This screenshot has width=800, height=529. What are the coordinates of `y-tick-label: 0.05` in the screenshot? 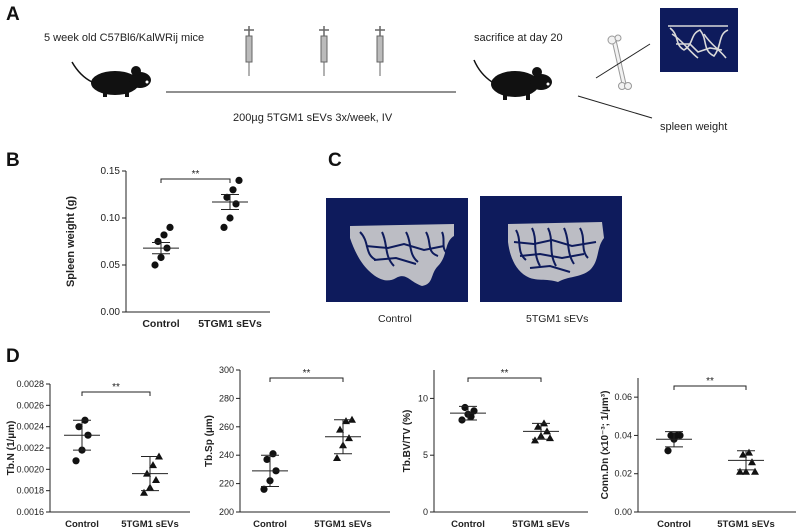 It's located at (111, 265).